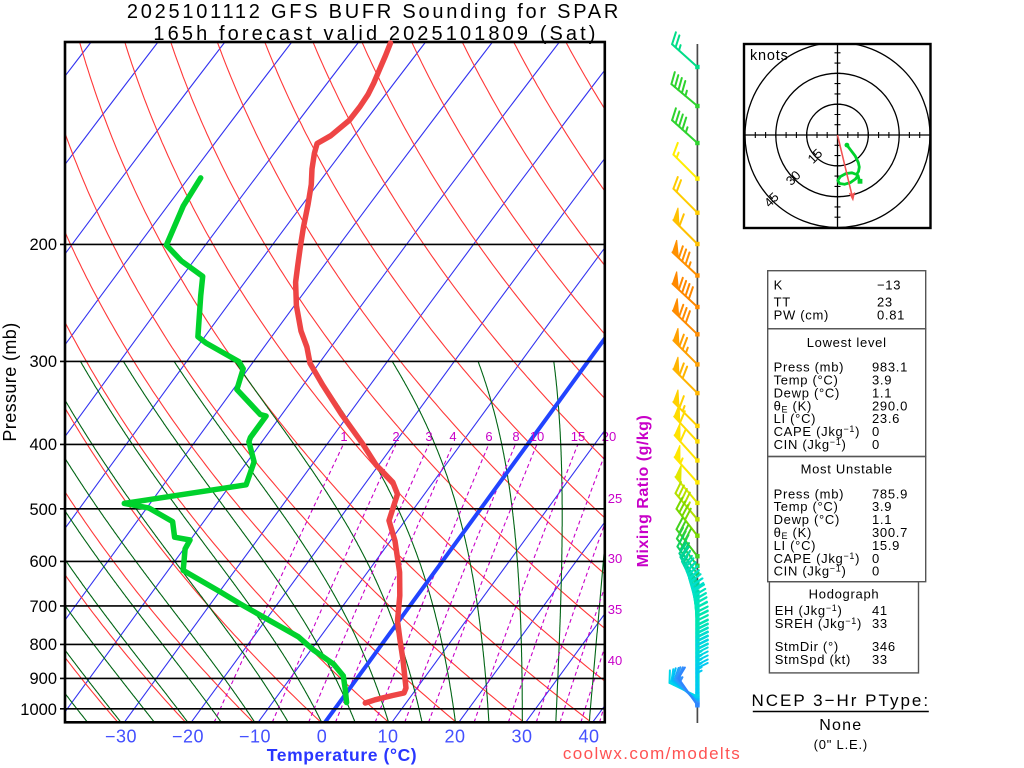 This screenshot has width=1024, height=768. What do you see at coordinates (652, 753) in the screenshot?
I see `svg-text: coolwx.com/modelts` at bounding box center [652, 753].